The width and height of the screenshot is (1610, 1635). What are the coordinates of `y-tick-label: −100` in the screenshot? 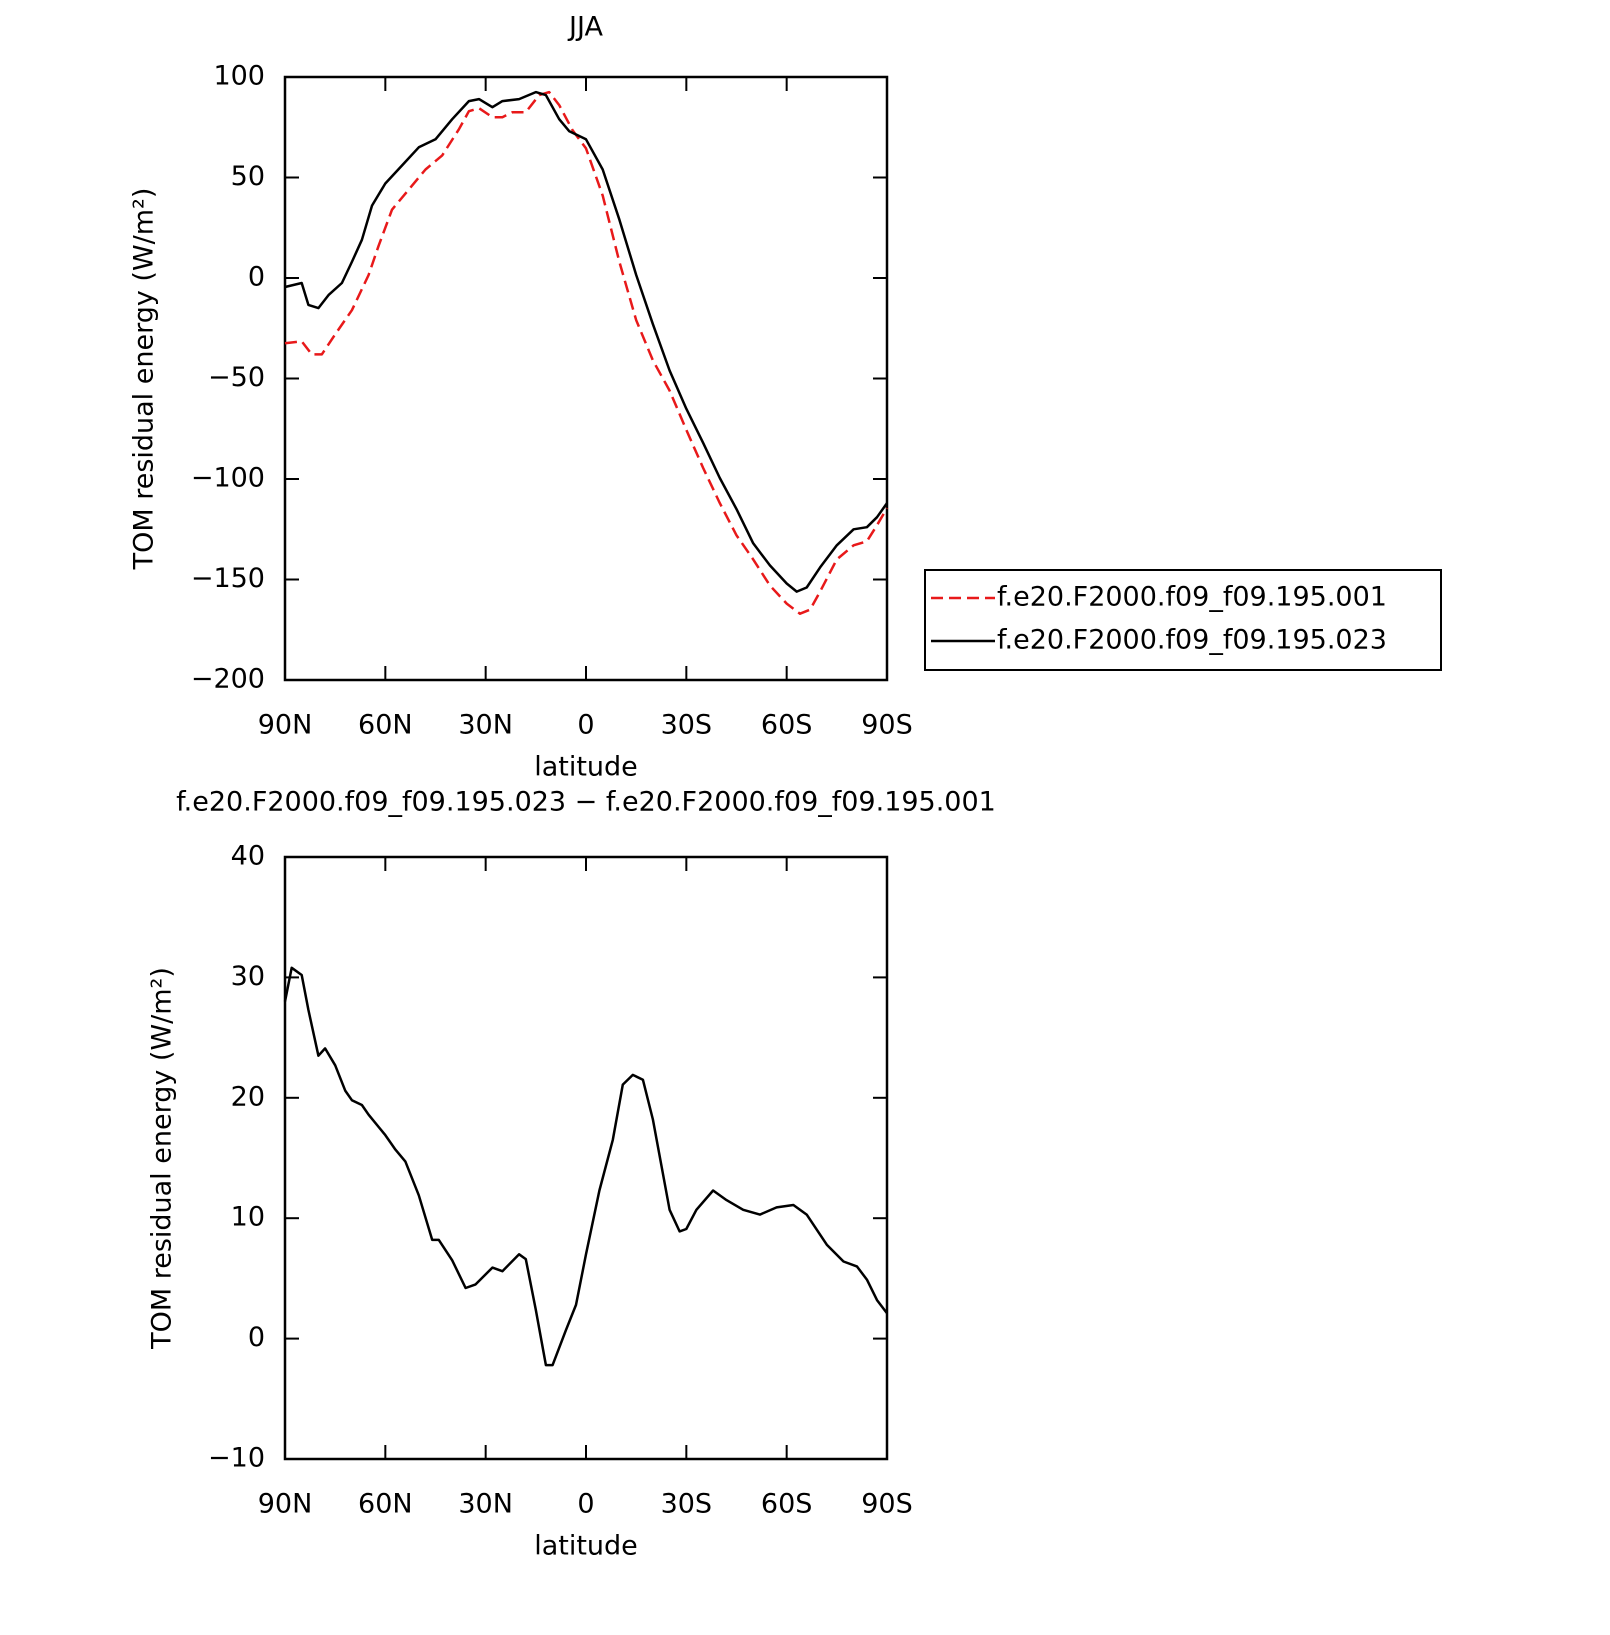 It's located at (228, 478).